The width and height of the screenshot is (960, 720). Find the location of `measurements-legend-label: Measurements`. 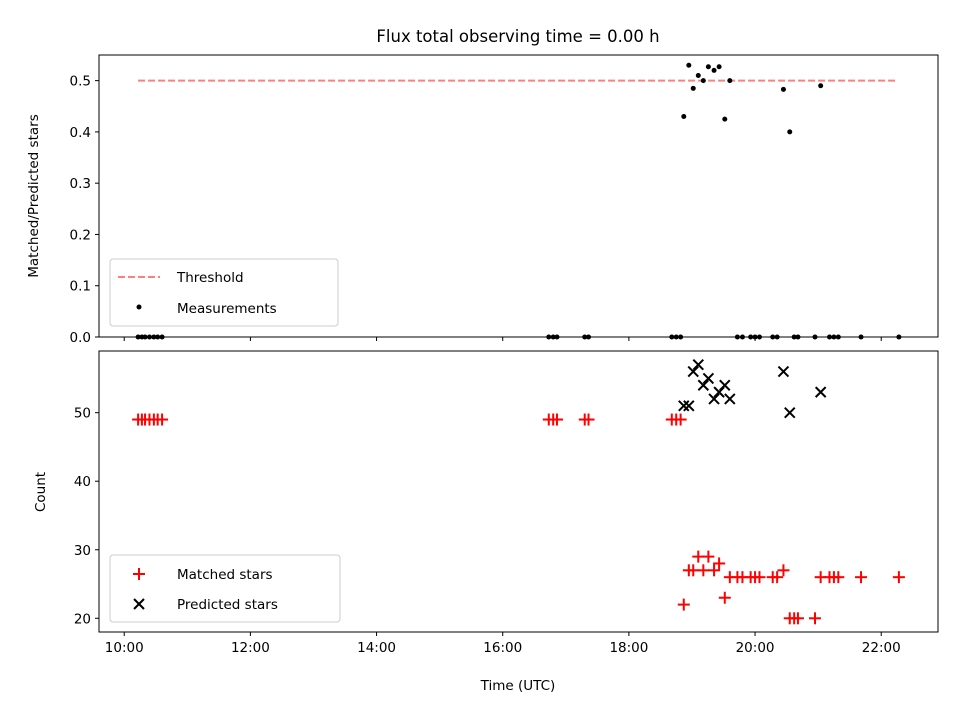

measurements-legend-label: Measurements is located at coordinates (227, 309).